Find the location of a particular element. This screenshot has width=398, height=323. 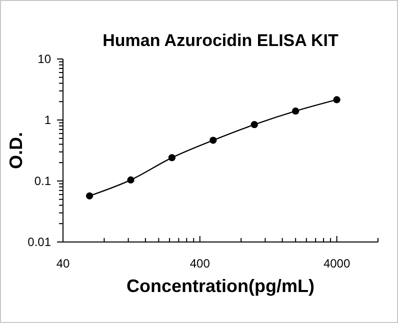

y-tick-label: 1 is located at coordinates (48, 119).